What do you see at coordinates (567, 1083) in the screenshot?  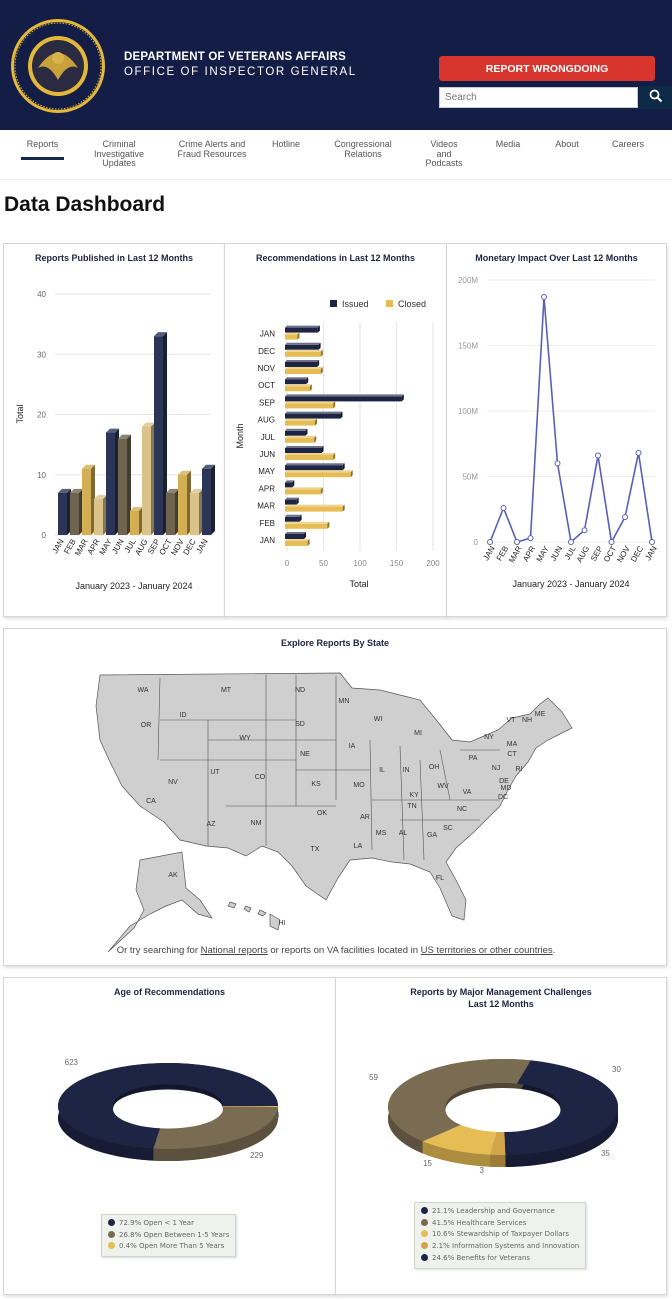 I see `slice-leadership-and-governance` at bounding box center [567, 1083].